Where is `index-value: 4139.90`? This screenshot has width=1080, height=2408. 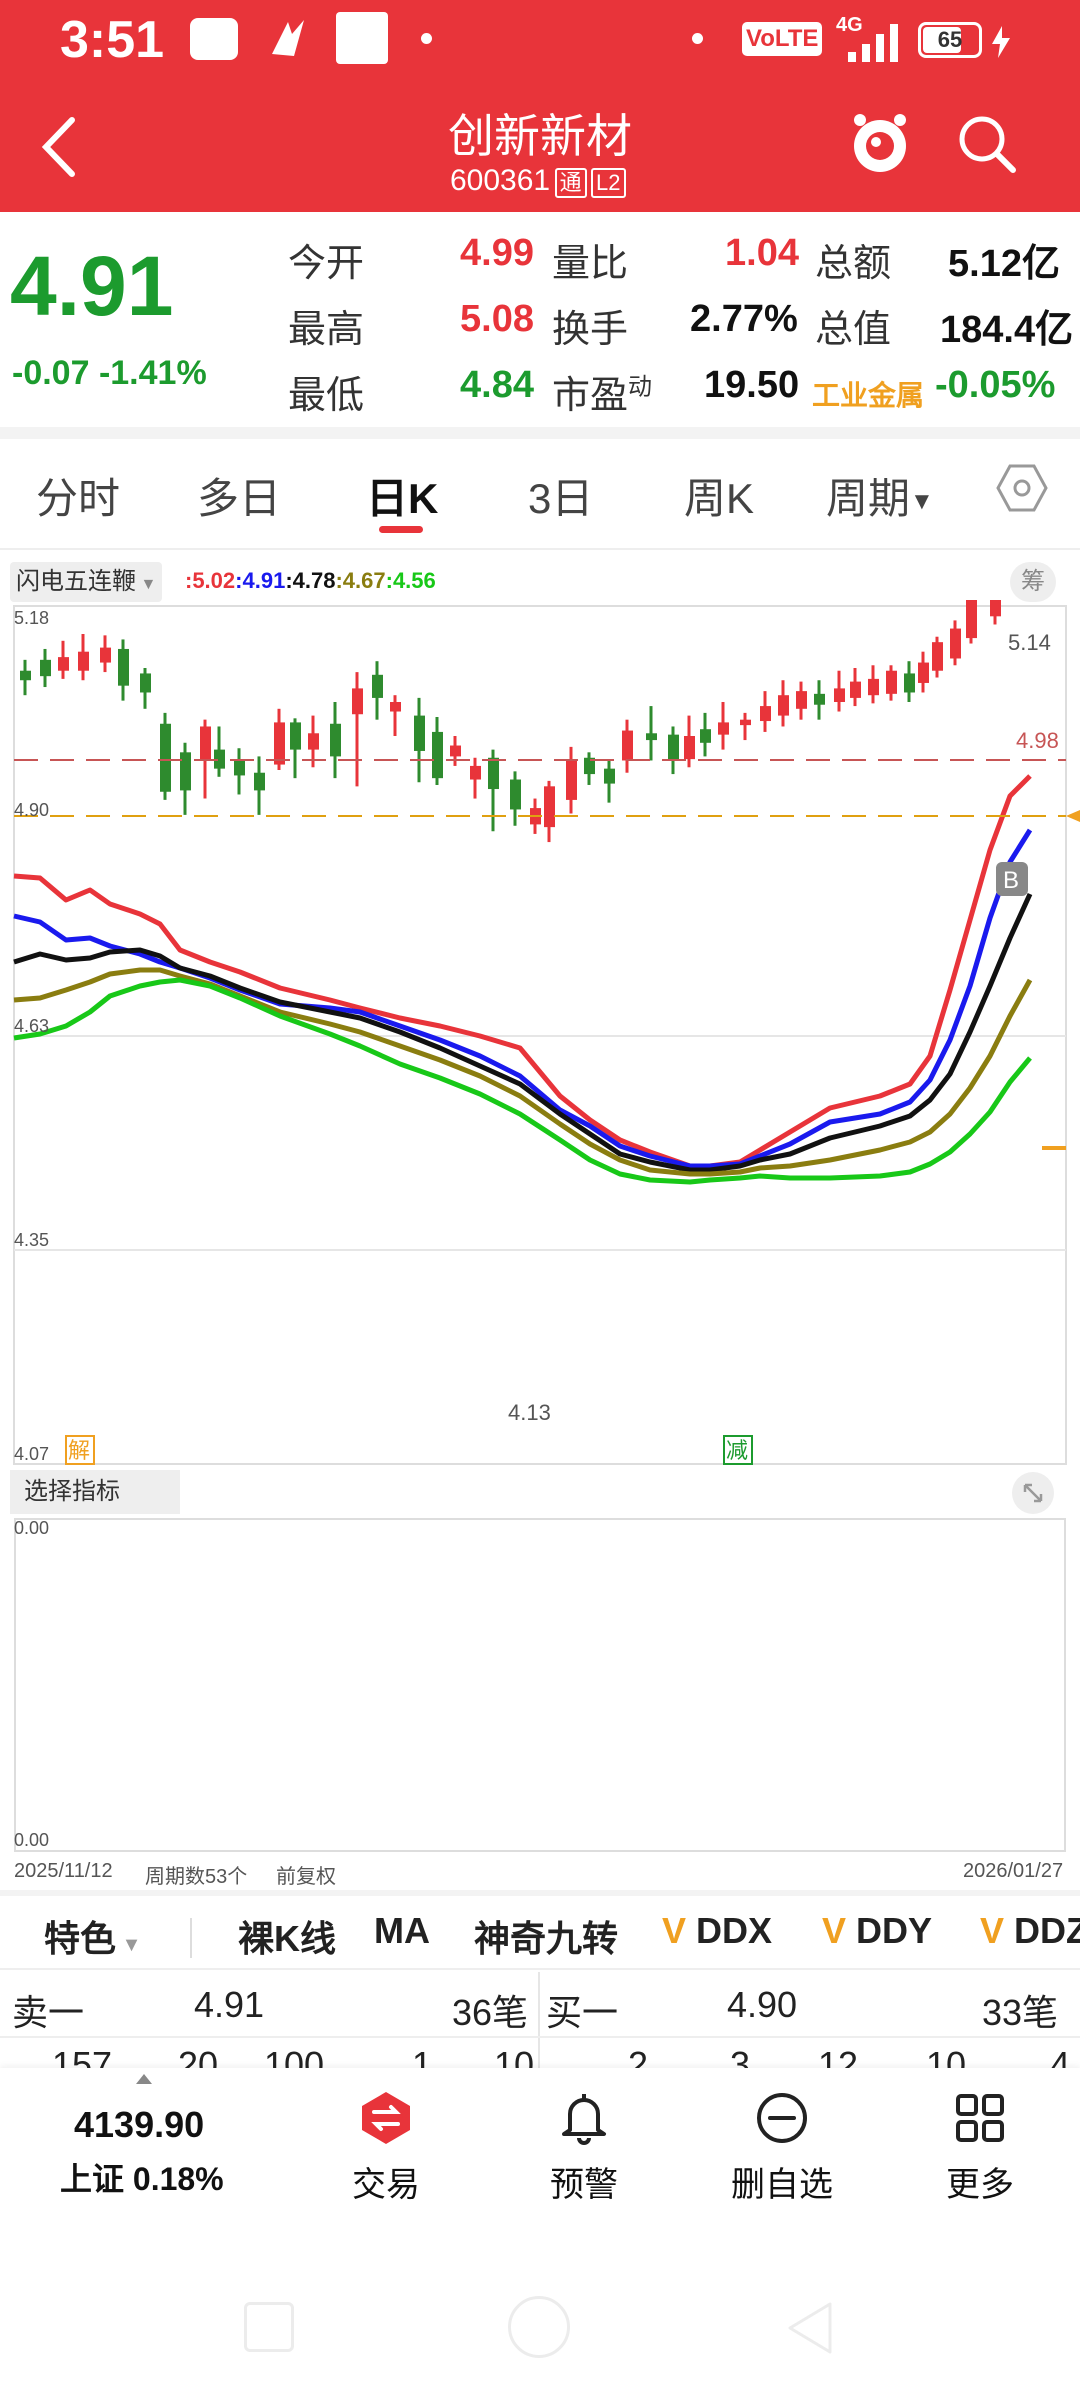 index-value: 4139.90 is located at coordinates (139, 2124).